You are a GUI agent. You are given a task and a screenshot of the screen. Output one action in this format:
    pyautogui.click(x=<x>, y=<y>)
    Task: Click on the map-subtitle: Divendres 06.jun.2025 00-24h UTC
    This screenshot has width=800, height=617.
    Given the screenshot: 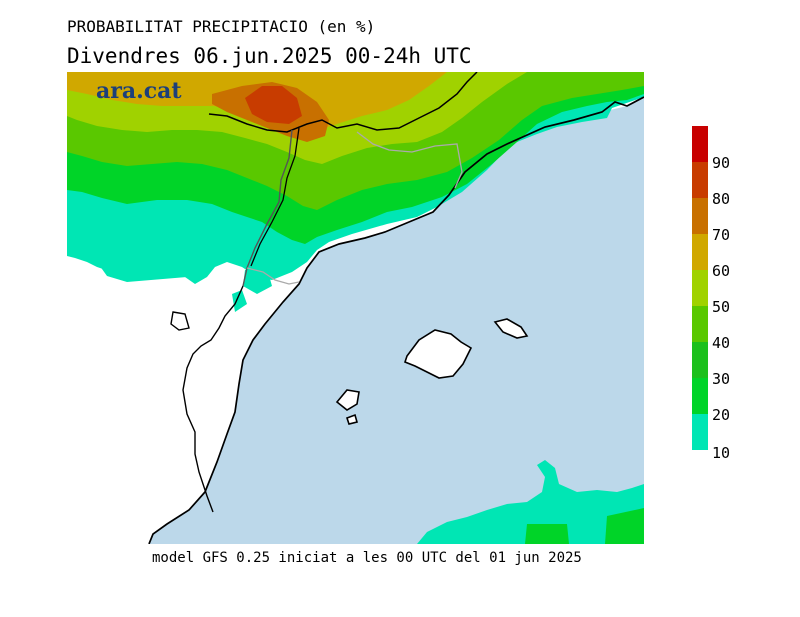 What is the action you would take?
    pyautogui.click(x=269, y=56)
    